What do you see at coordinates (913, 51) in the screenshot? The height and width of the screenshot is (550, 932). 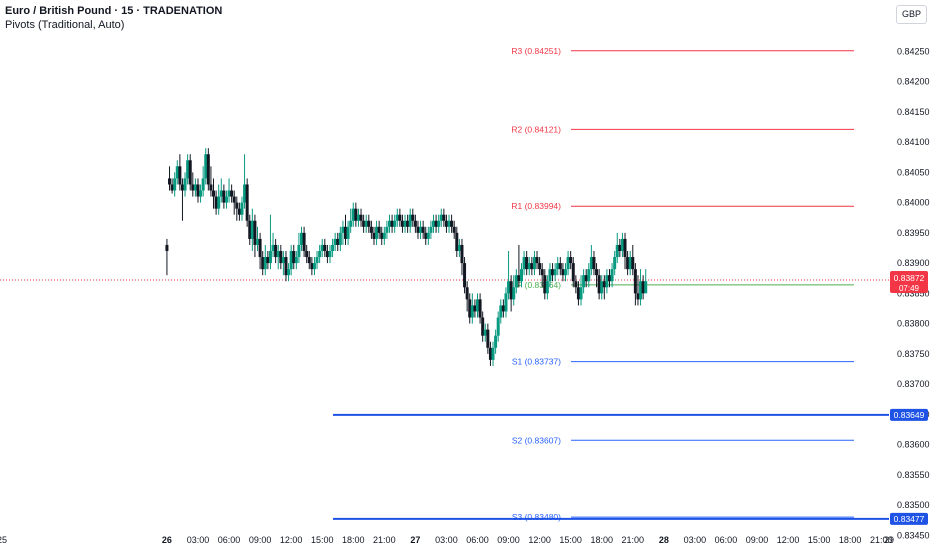 I see `price-tick-label: 0.84250` at bounding box center [913, 51].